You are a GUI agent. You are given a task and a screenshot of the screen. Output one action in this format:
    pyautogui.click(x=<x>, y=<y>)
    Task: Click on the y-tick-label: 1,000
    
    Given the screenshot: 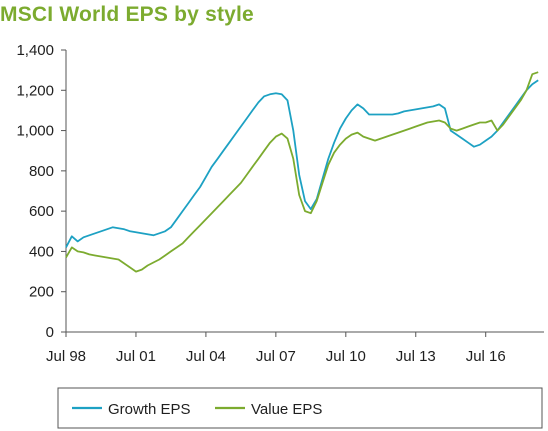 What is the action you would take?
    pyautogui.click(x=35, y=131)
    